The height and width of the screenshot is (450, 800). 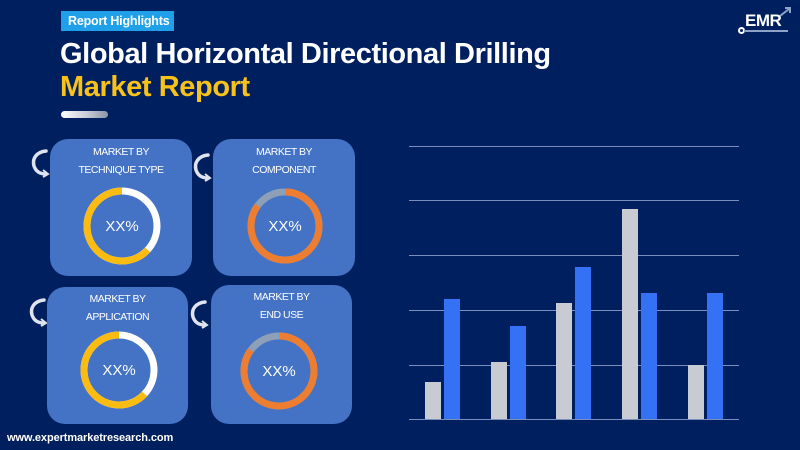 What do you see at coordinates (305, 54) in the screenshot?
I see `page-title: Global Horizontal Directional Drilling` at bounding box center [305, 54].